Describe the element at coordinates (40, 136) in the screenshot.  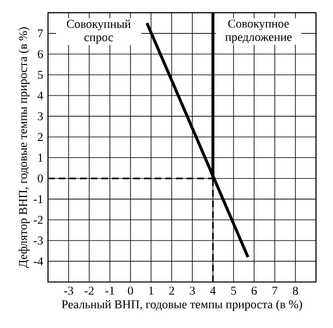
I see `y-tick-label: 2` at that location.